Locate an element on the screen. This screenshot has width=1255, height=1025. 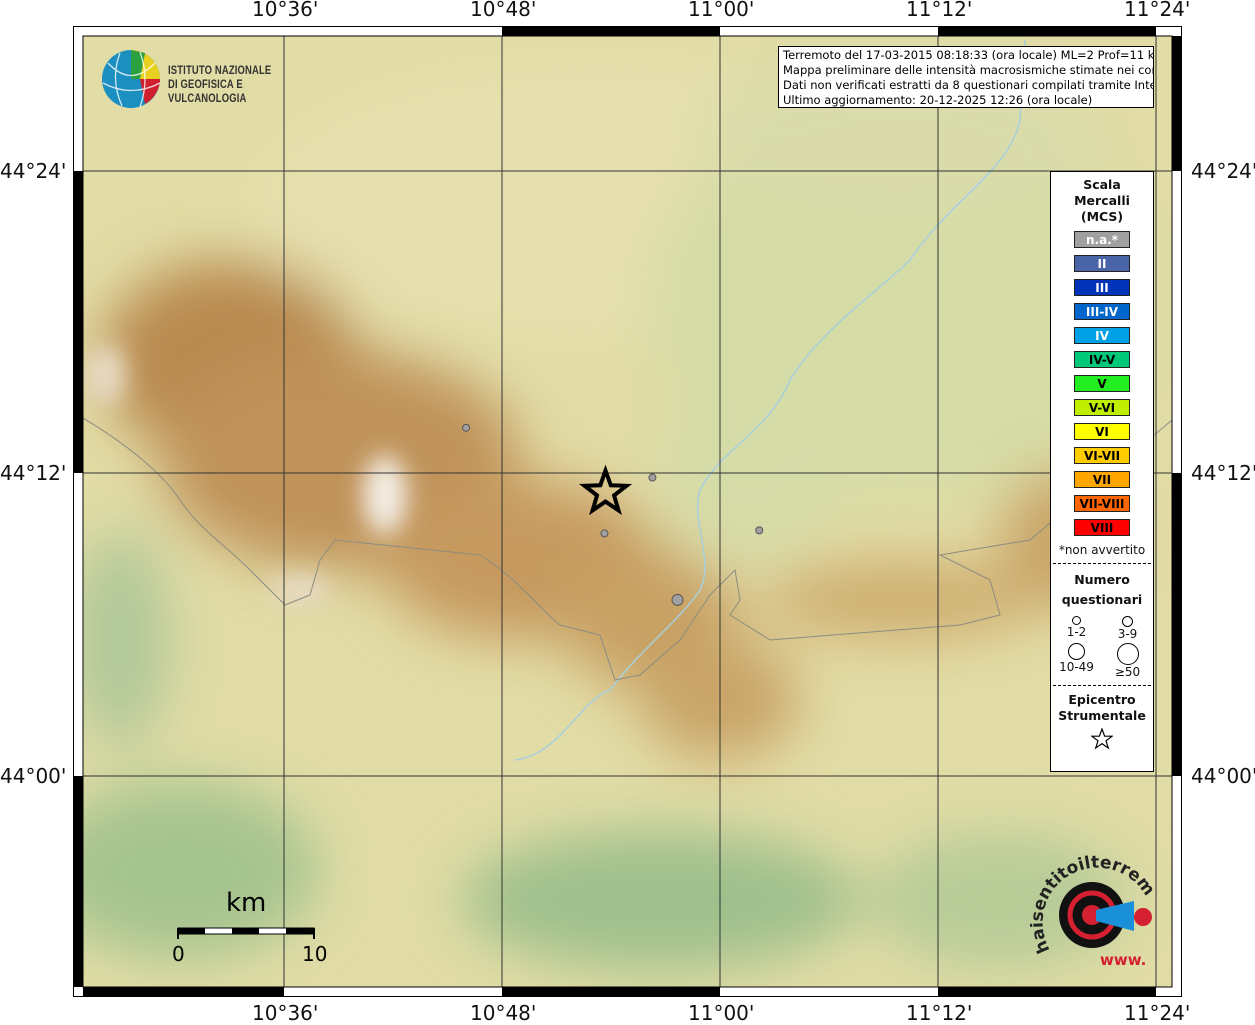
legend-title-line: Scala is located at coordinates (1102, 184).